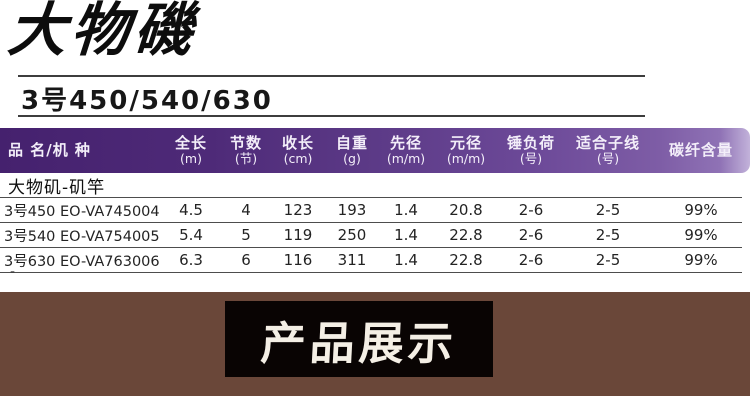 Image resolution: width=750 pixels, height=410 pixels. I want to click on cell-model: 3号630 EO-VA763006, so click(82, 261).